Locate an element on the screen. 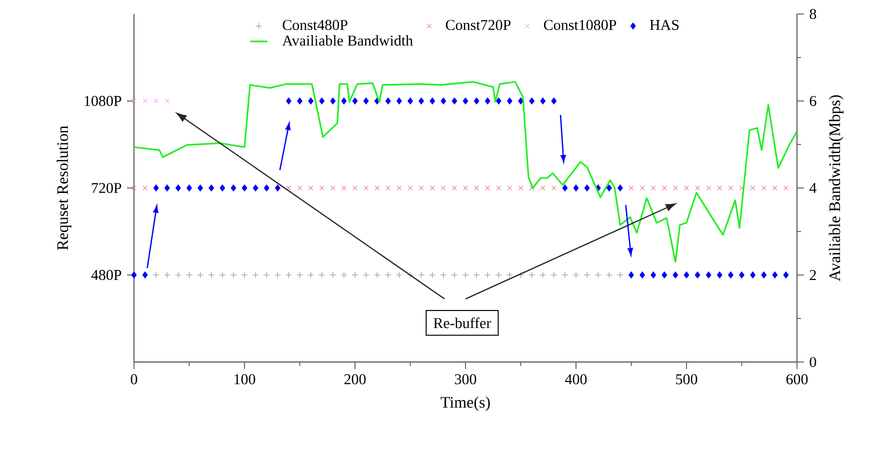 This screenshot has height=459, width=872. x-axis-title: Time(s) is located at coordinates (465, 404).